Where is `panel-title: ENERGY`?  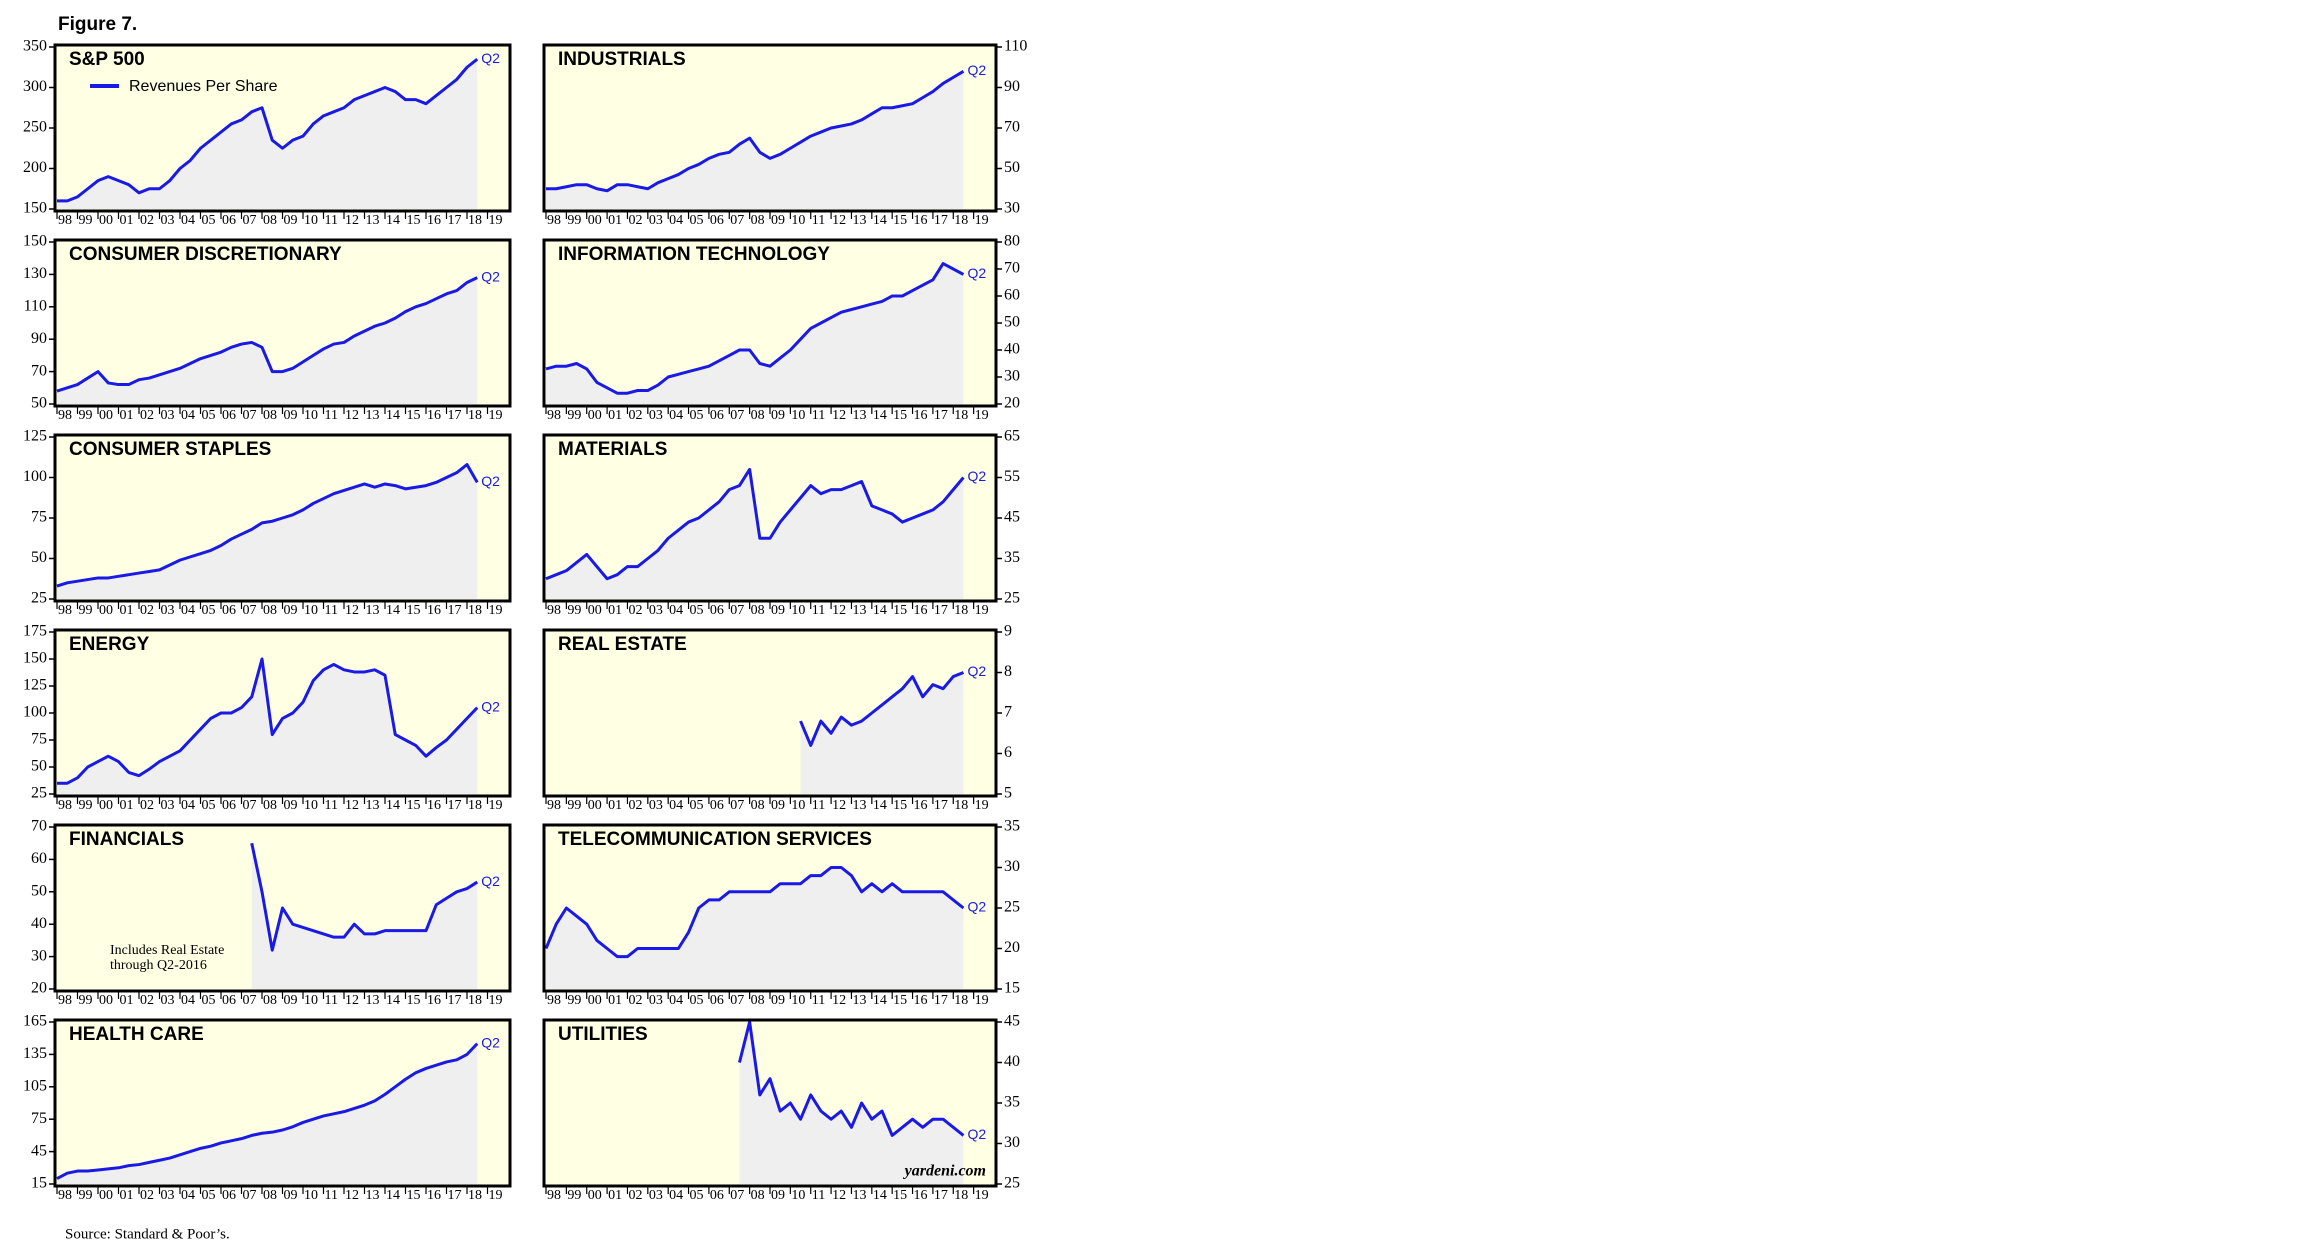
panel-title: ENERGY is located at coordinates (109, 644).